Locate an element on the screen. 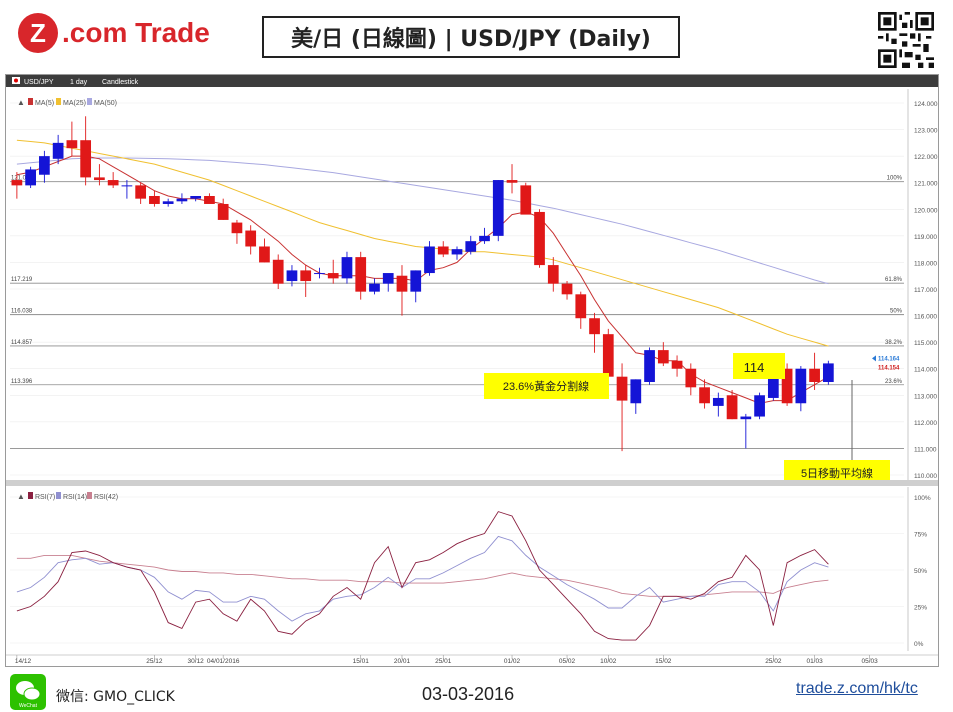 Image resolution: width=953 pixels, height=712 pixels. toolbar-symbol: USD/JPY is located at coordinates (39, 82).